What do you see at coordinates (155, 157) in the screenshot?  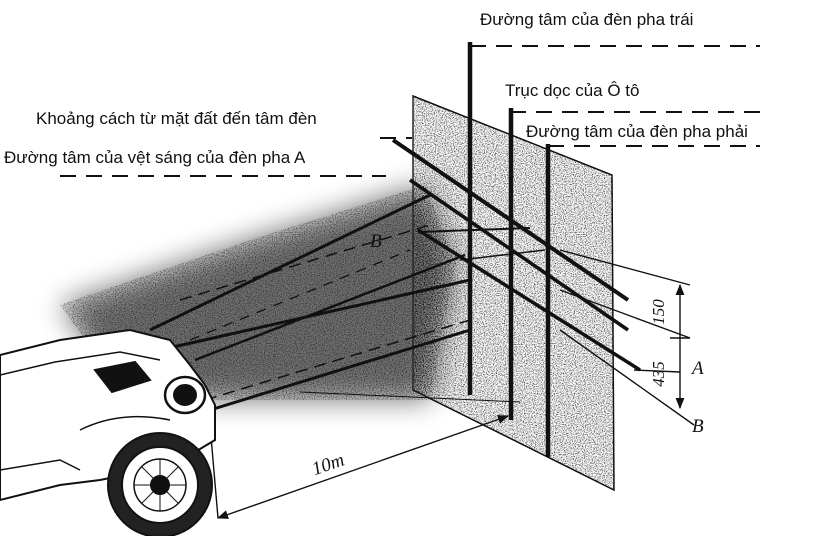 I see `label-beam-spot-center-a: Đường tâm của vệt sáng của đèn pha A` at bounding box center [155, 157].